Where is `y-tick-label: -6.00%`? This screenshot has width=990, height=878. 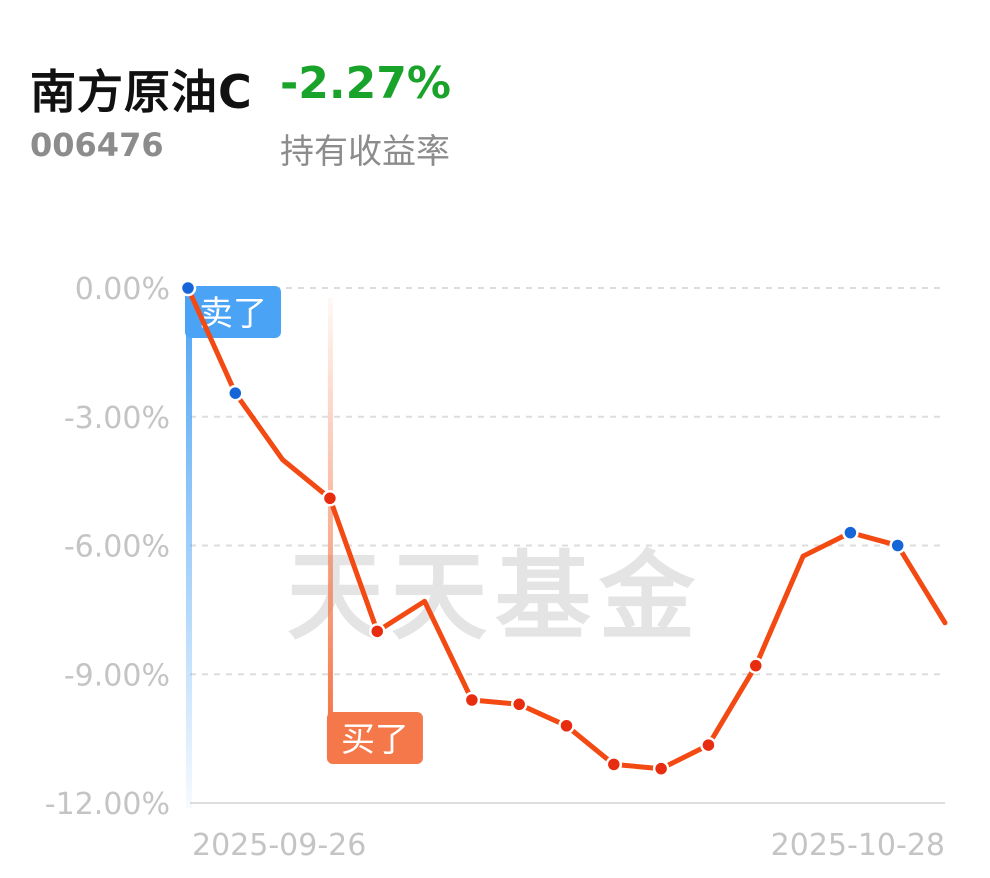
y-tick-label: -6.00% is located at coordinates (117, 547).